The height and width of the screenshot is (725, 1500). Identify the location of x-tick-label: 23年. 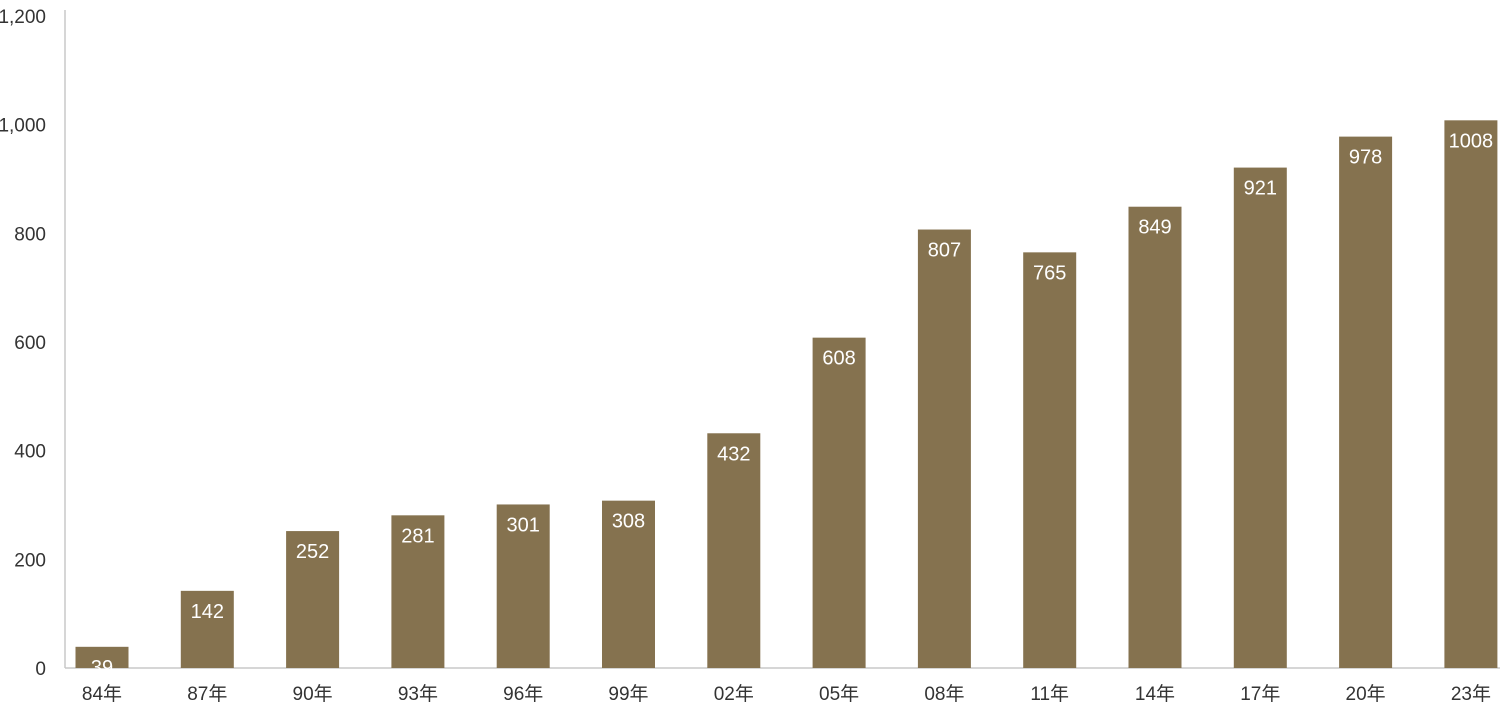
(1471, 694).